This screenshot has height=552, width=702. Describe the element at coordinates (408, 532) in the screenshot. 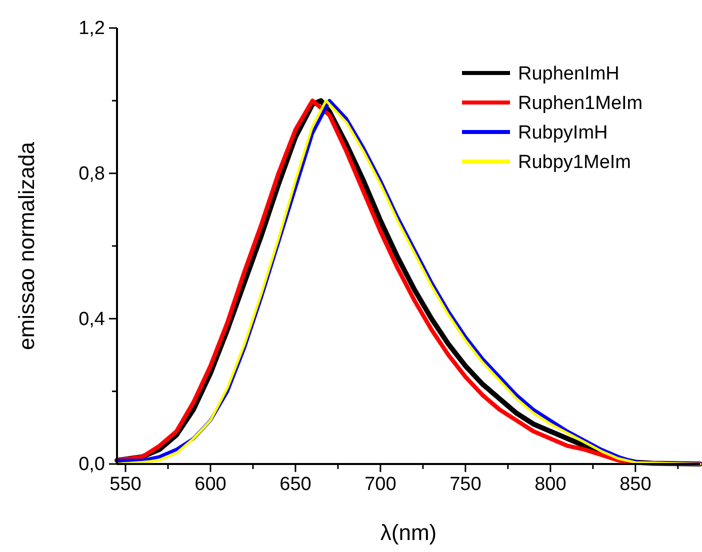

I see `x-axis-title: λ(nm)` at that location.